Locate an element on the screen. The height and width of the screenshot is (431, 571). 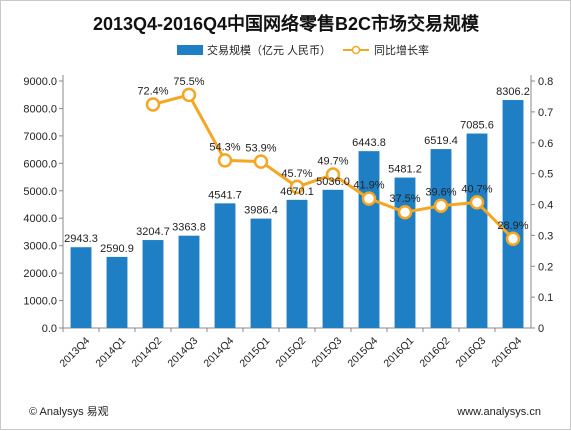
x-tick-label: 2013Q4 is located at coordinates (74, 352).